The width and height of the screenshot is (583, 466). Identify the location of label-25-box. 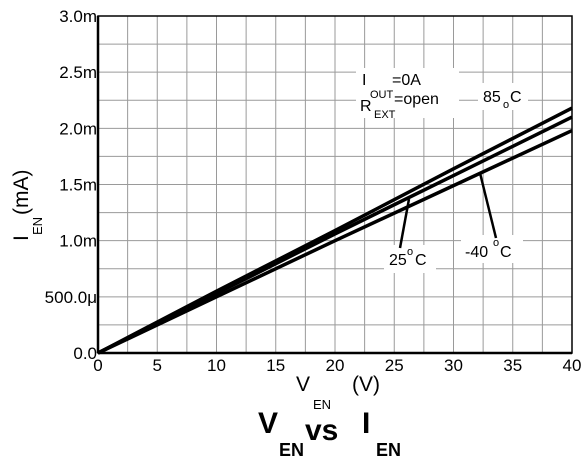
(410, 259).